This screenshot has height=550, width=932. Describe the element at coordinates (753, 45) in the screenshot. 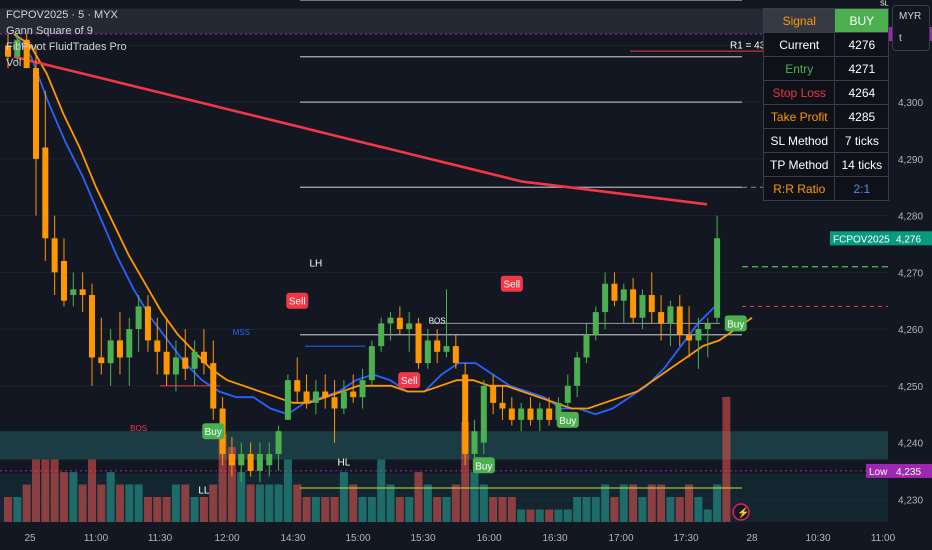

I see `pivot-r1-label: R1 = 4310` at that location.